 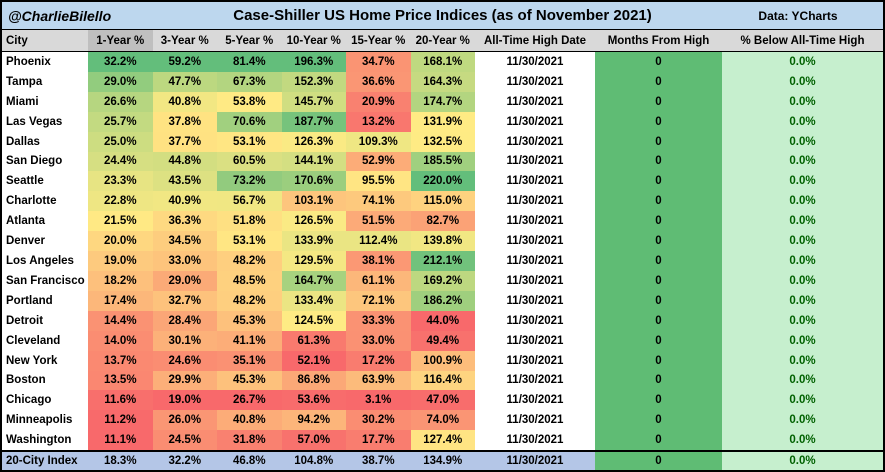 I want to click on value-cell: 170.6%, so click(x=313, y=181).